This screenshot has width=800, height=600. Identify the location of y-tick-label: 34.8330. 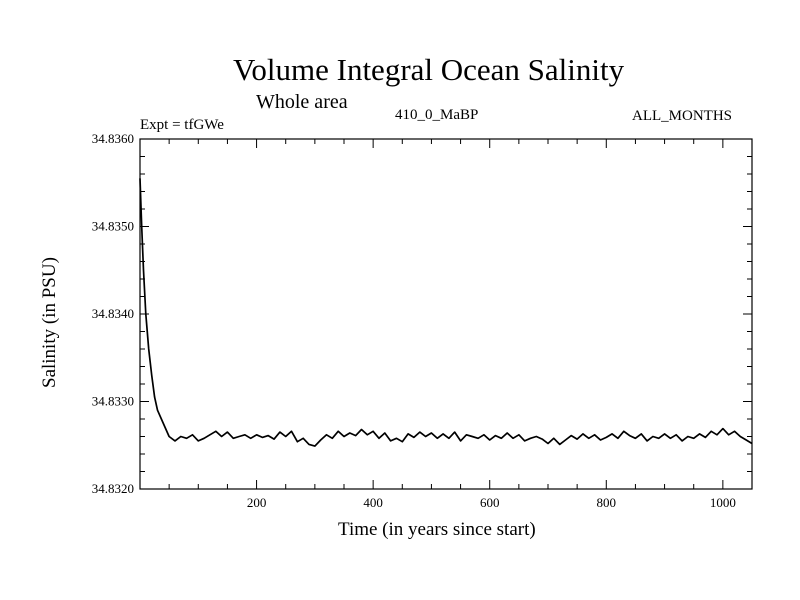
(113, 401).